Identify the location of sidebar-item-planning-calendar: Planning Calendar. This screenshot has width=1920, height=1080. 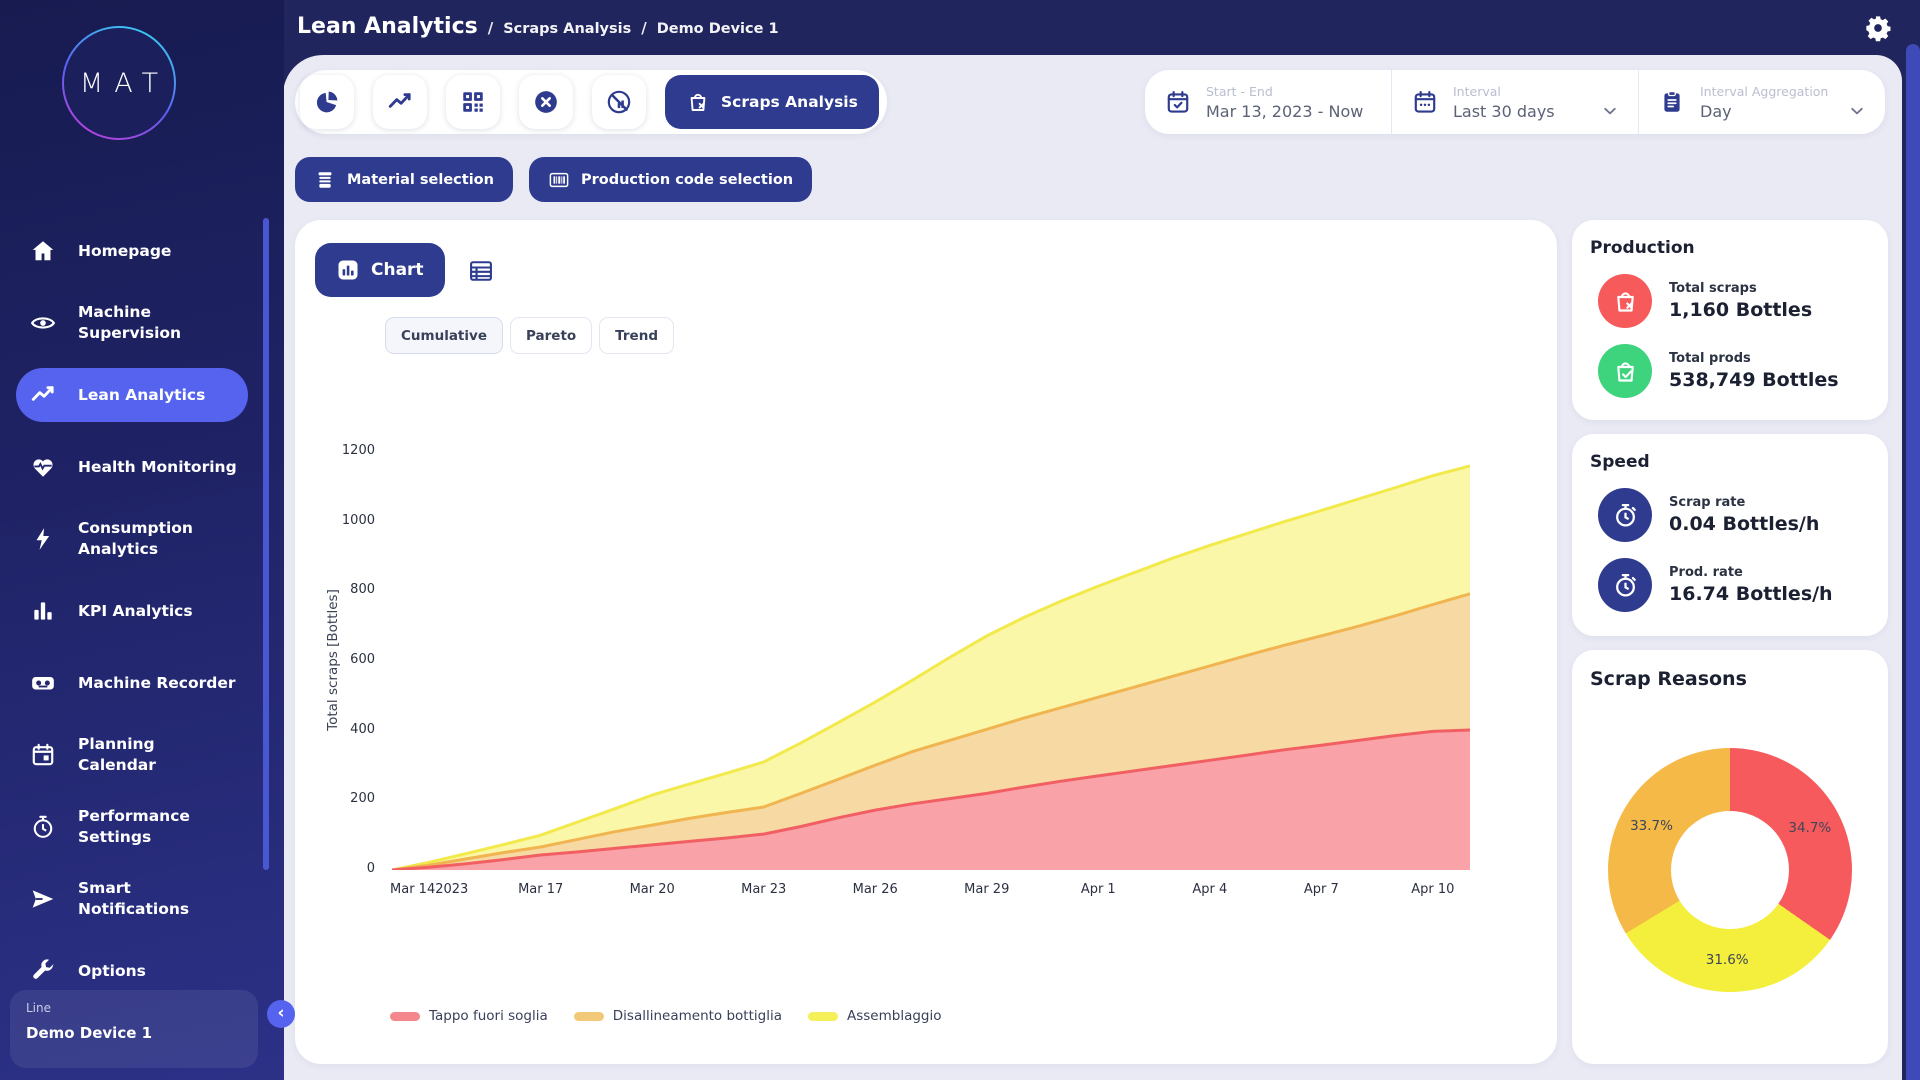
(142, 755).